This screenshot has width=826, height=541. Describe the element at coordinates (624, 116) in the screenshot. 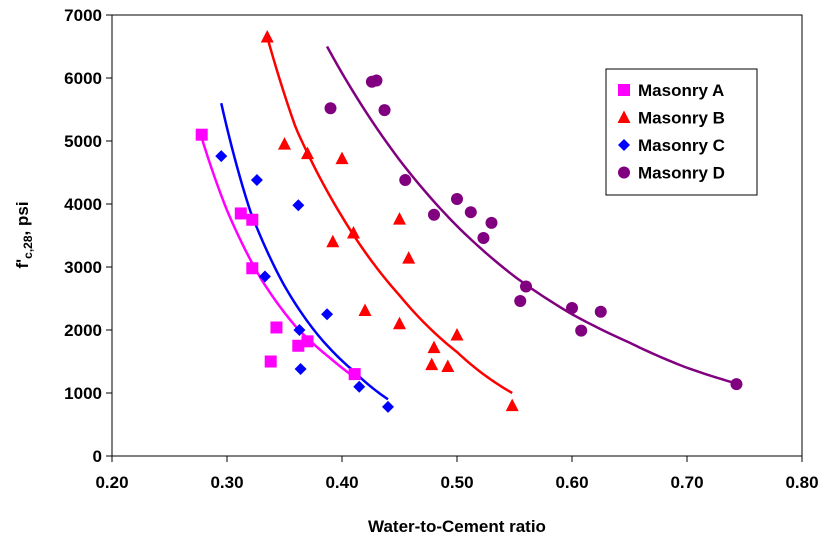

I see `legend-marker-masonry-b` at that location.